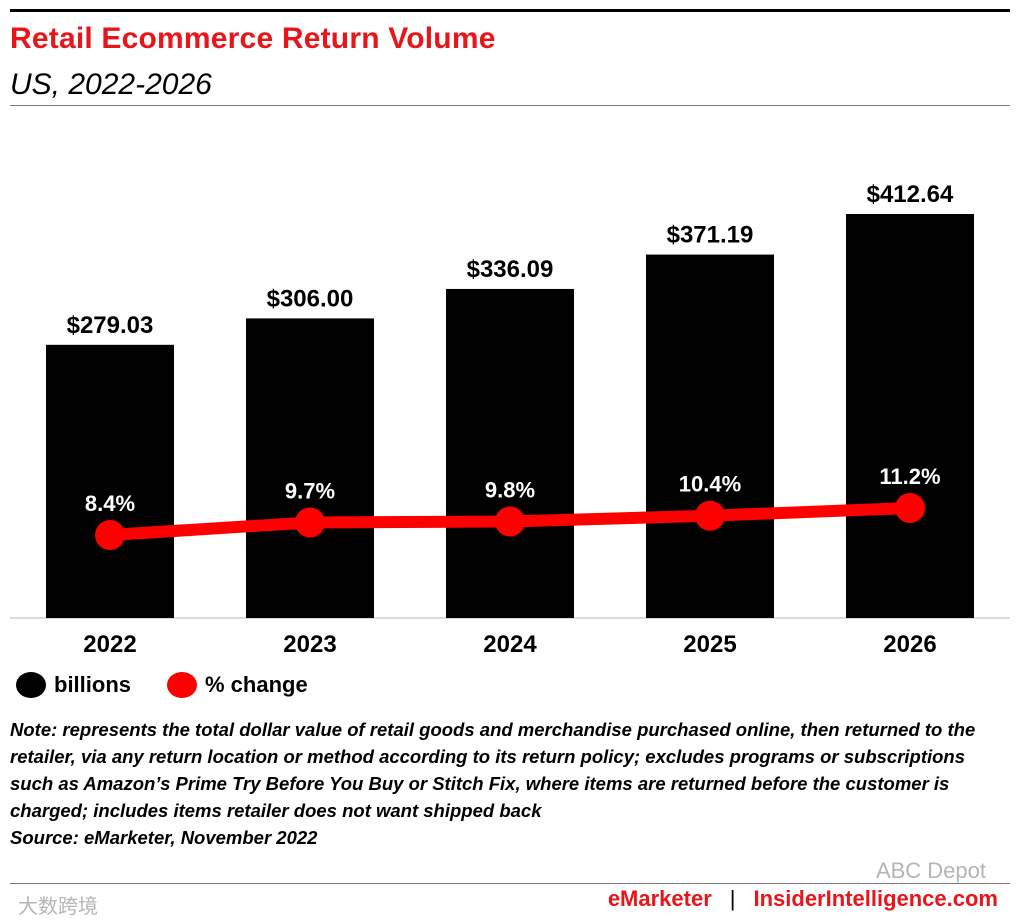  What do you see at coordinates (310, 298) in the screenshot?
I see `bar-value-label-2023: $306.00` at bounding box center [310, 298].